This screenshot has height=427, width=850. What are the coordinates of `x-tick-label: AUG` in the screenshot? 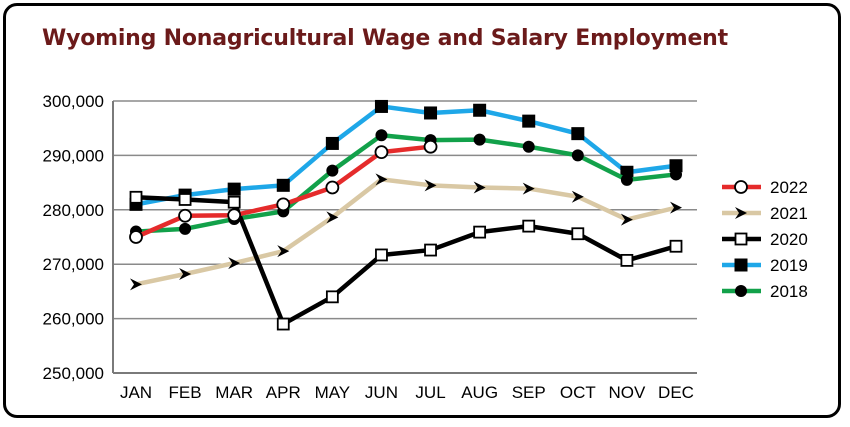 It's located at (479, 392).